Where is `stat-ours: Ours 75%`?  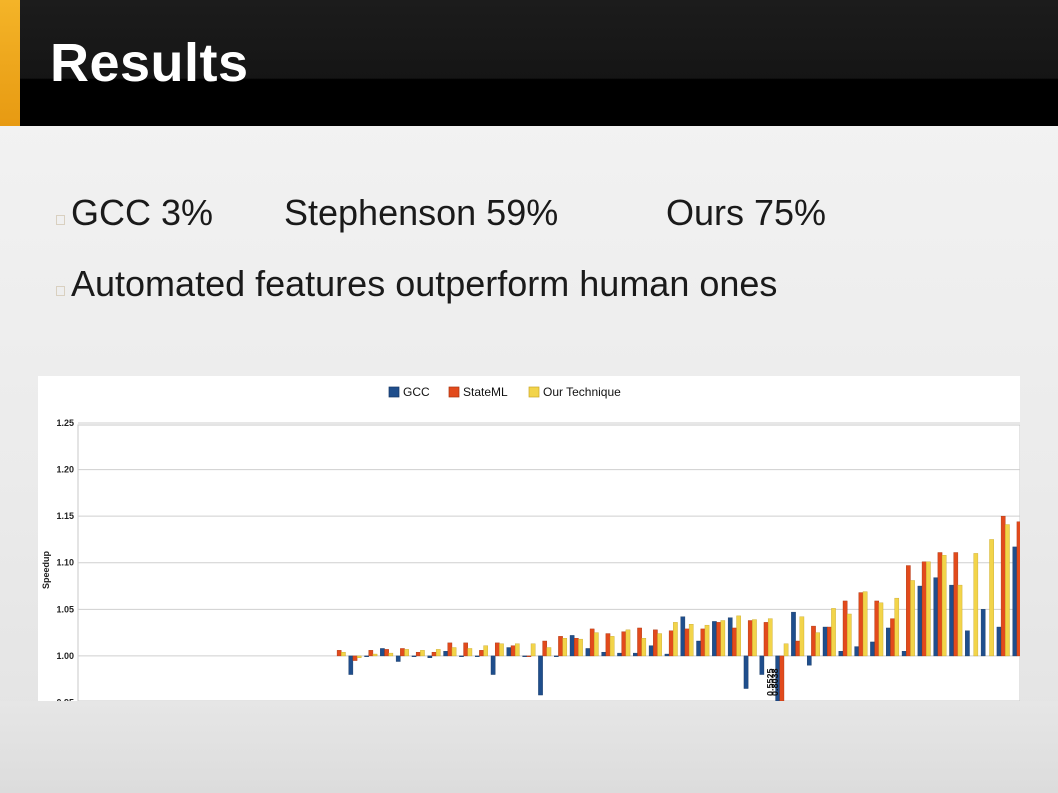 stat-ours: Ours 75% is located at coordinates (746, 212).